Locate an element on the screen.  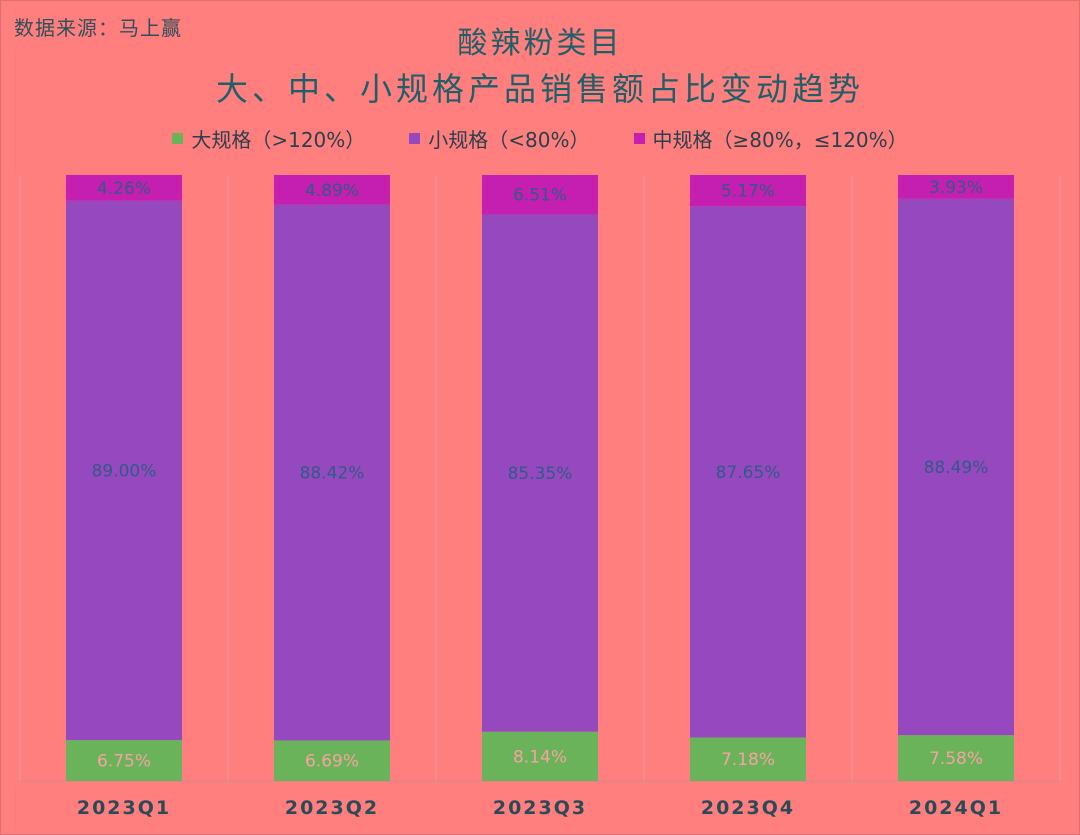
x-tick-label: 2023Q1 is located at coordinates (124, 808).